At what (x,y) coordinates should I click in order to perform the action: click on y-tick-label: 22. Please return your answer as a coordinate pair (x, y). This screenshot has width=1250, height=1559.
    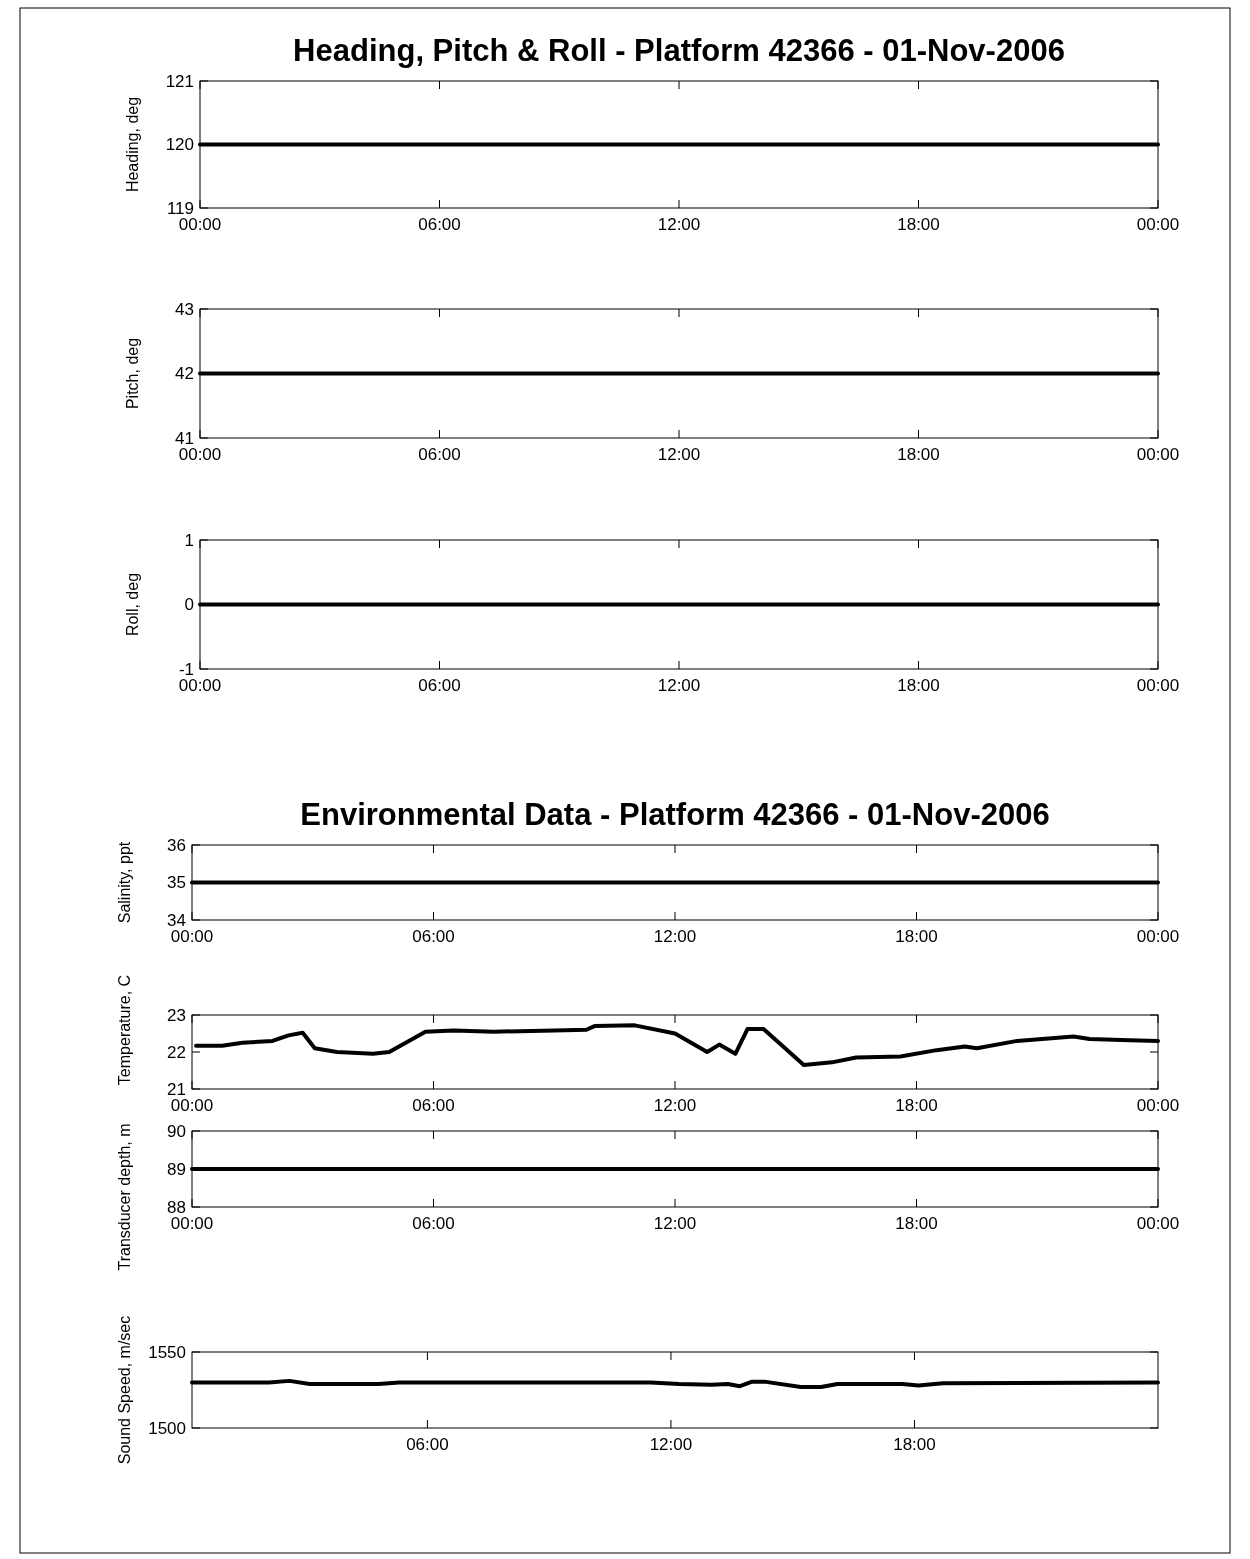
    Looking at the image, I should click on (176, 1052).